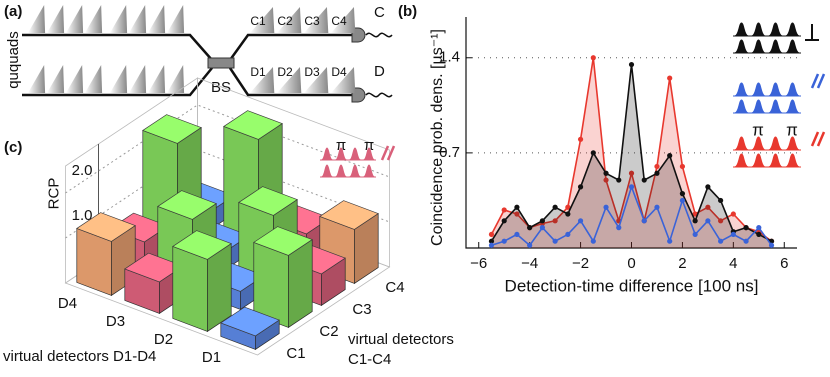  Describe the element at coordinates (82, 170) in the screenshot. I see `z-tick-label: 2.0` at that location.